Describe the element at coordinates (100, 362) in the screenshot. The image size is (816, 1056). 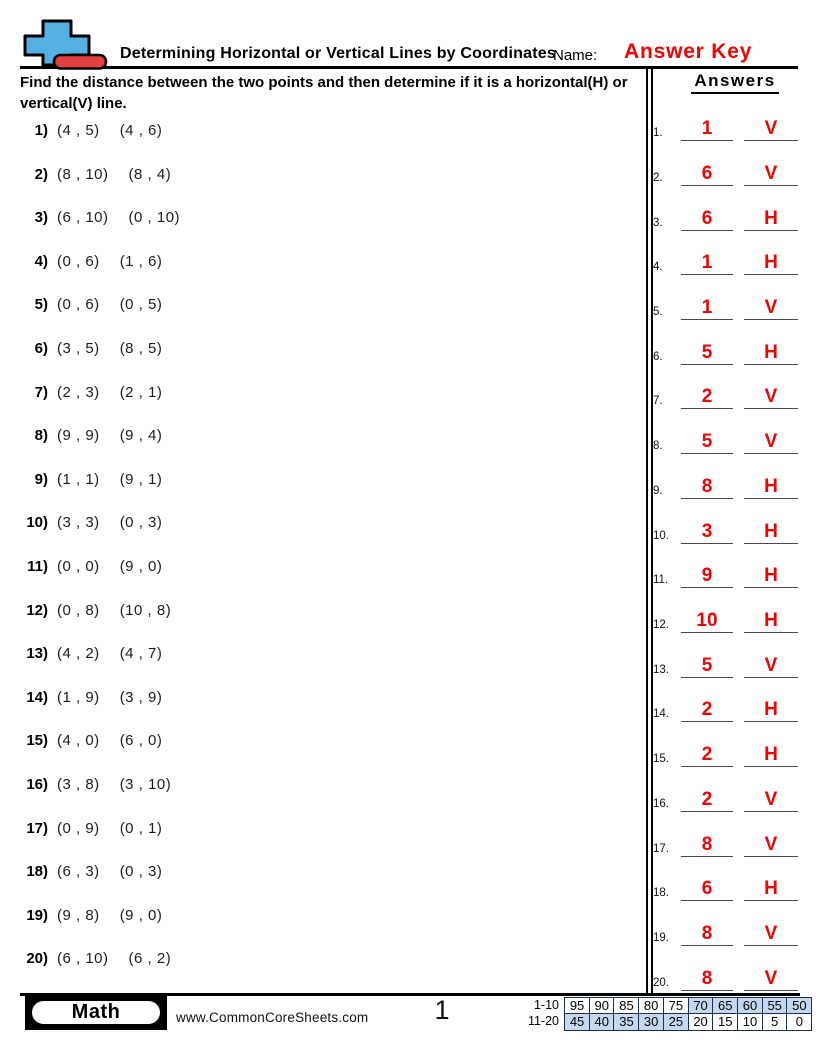
I see `problem-row: 6) (3 , 5) (8 , 5)` at that location.